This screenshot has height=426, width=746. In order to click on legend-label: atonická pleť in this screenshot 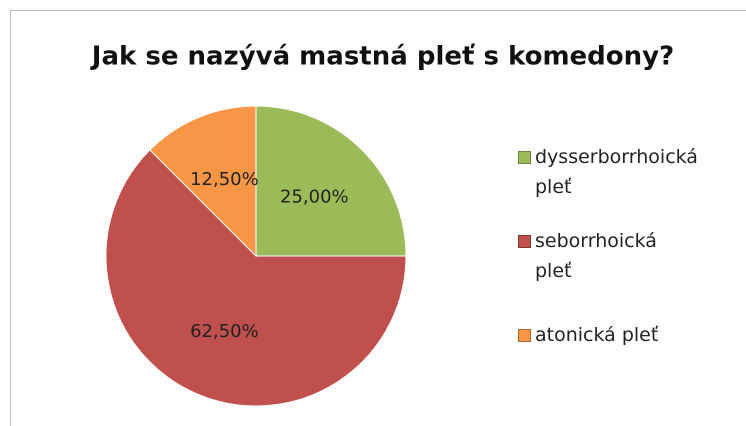, I will do `click(597, 335)`.